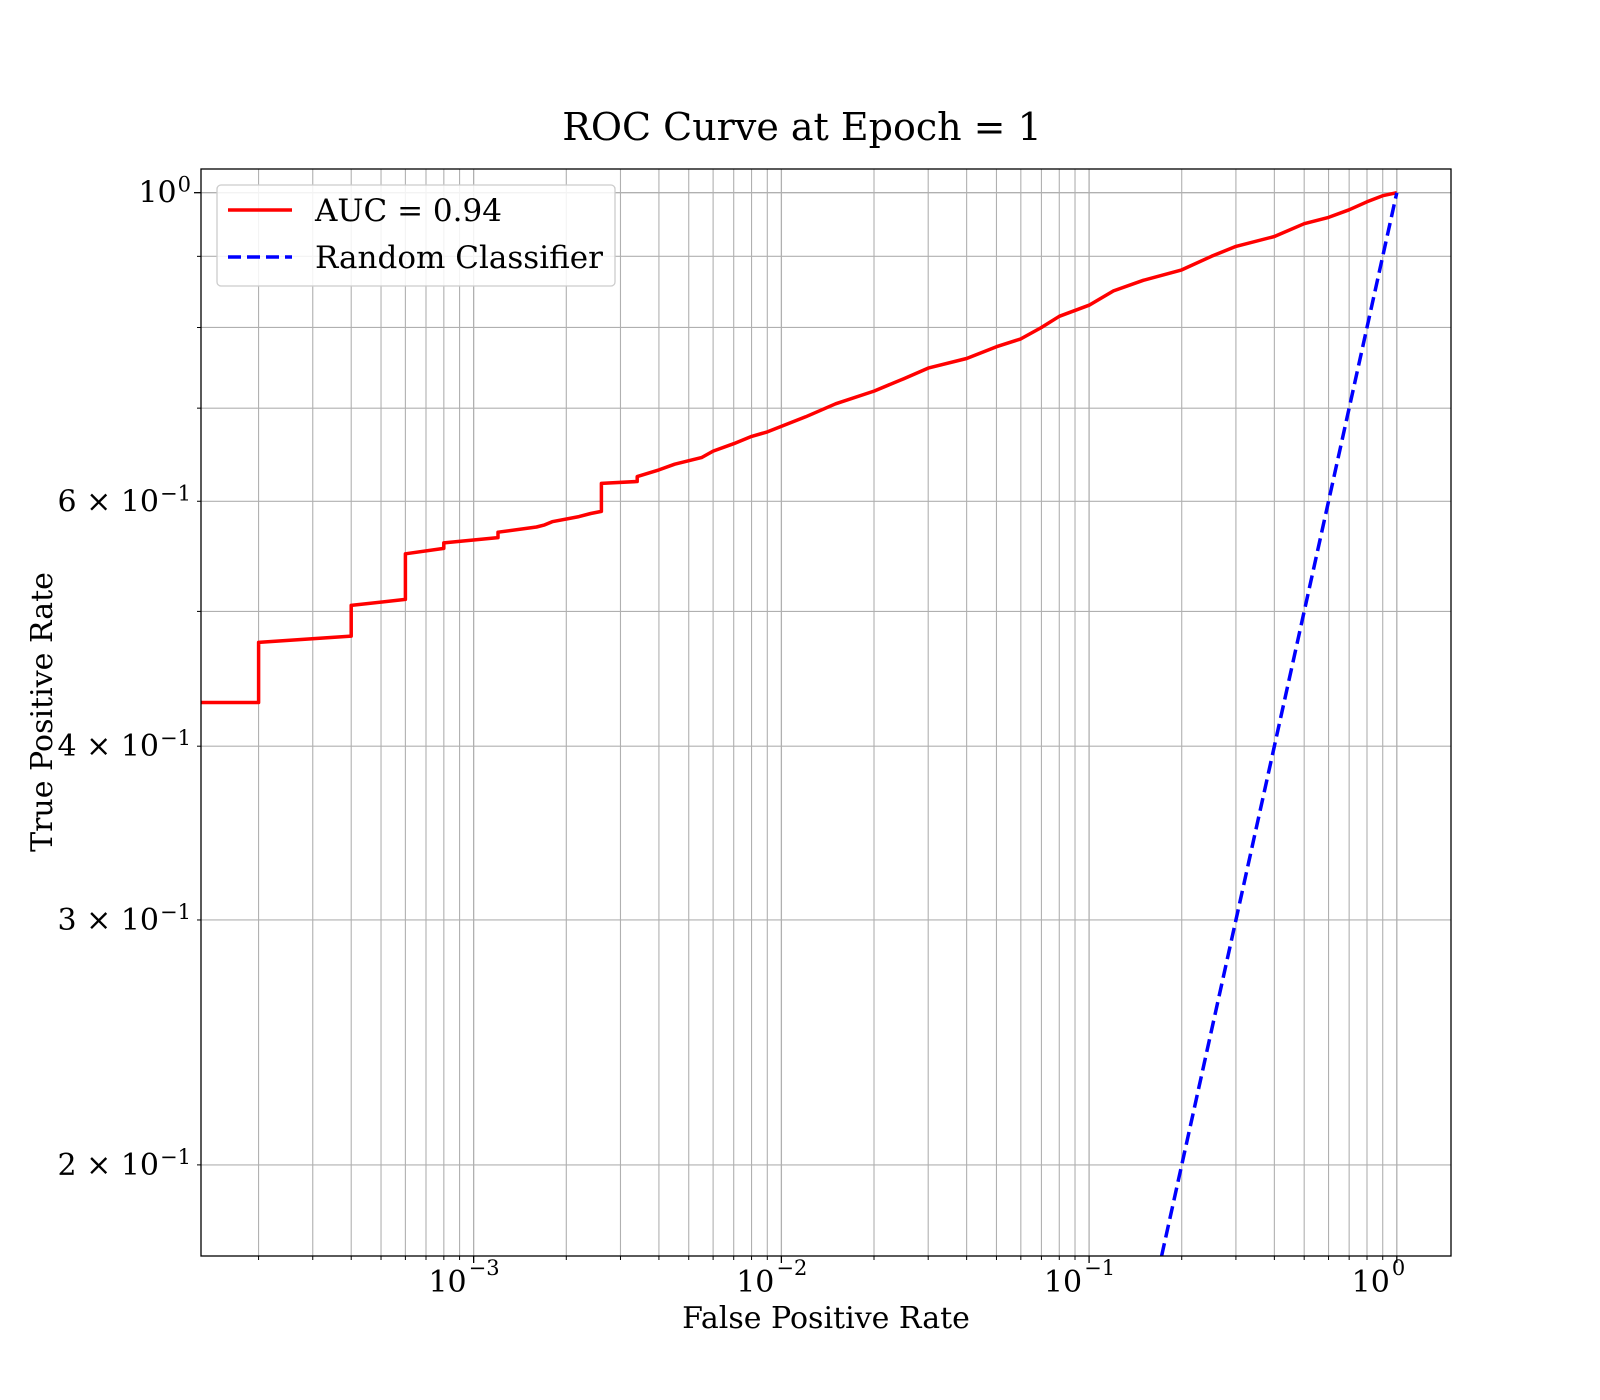 The width and height of the screenshot is (1600, 1400). Describe the element at coordinates (791, 1268) in the screenshot. I see `x-tick-exponent: −2` at that location.